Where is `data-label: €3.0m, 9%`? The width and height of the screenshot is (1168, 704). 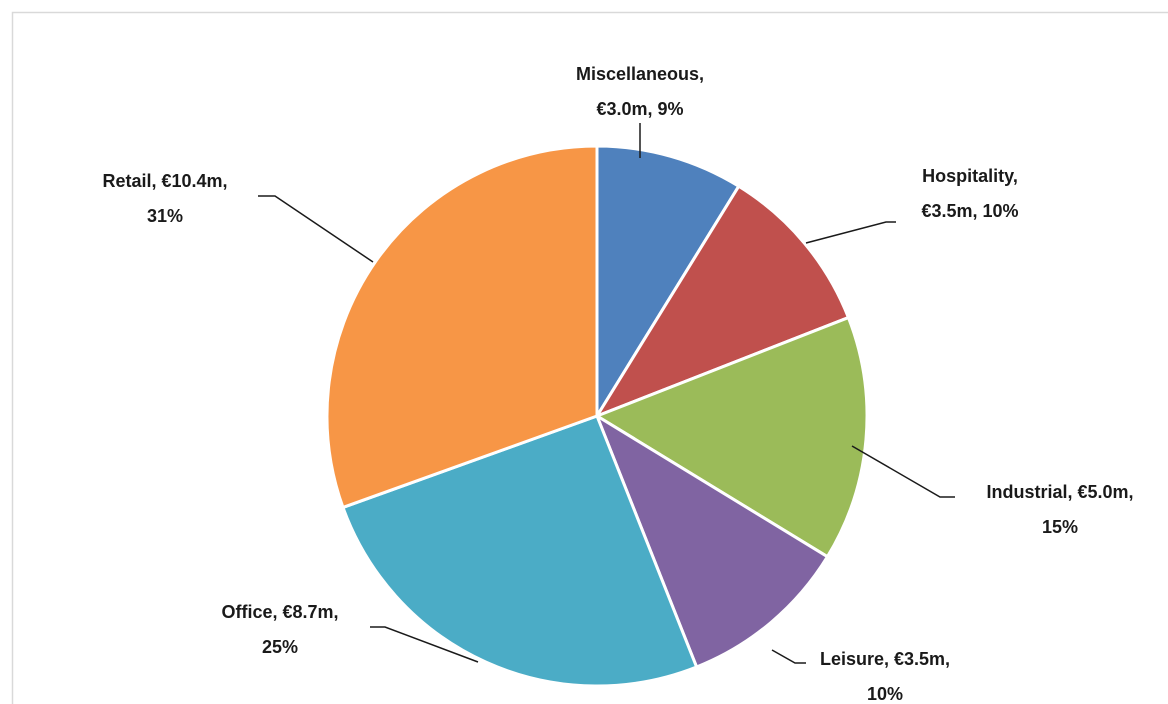 data-label: €3.0m, 9% is located at coordinates (639, 109).